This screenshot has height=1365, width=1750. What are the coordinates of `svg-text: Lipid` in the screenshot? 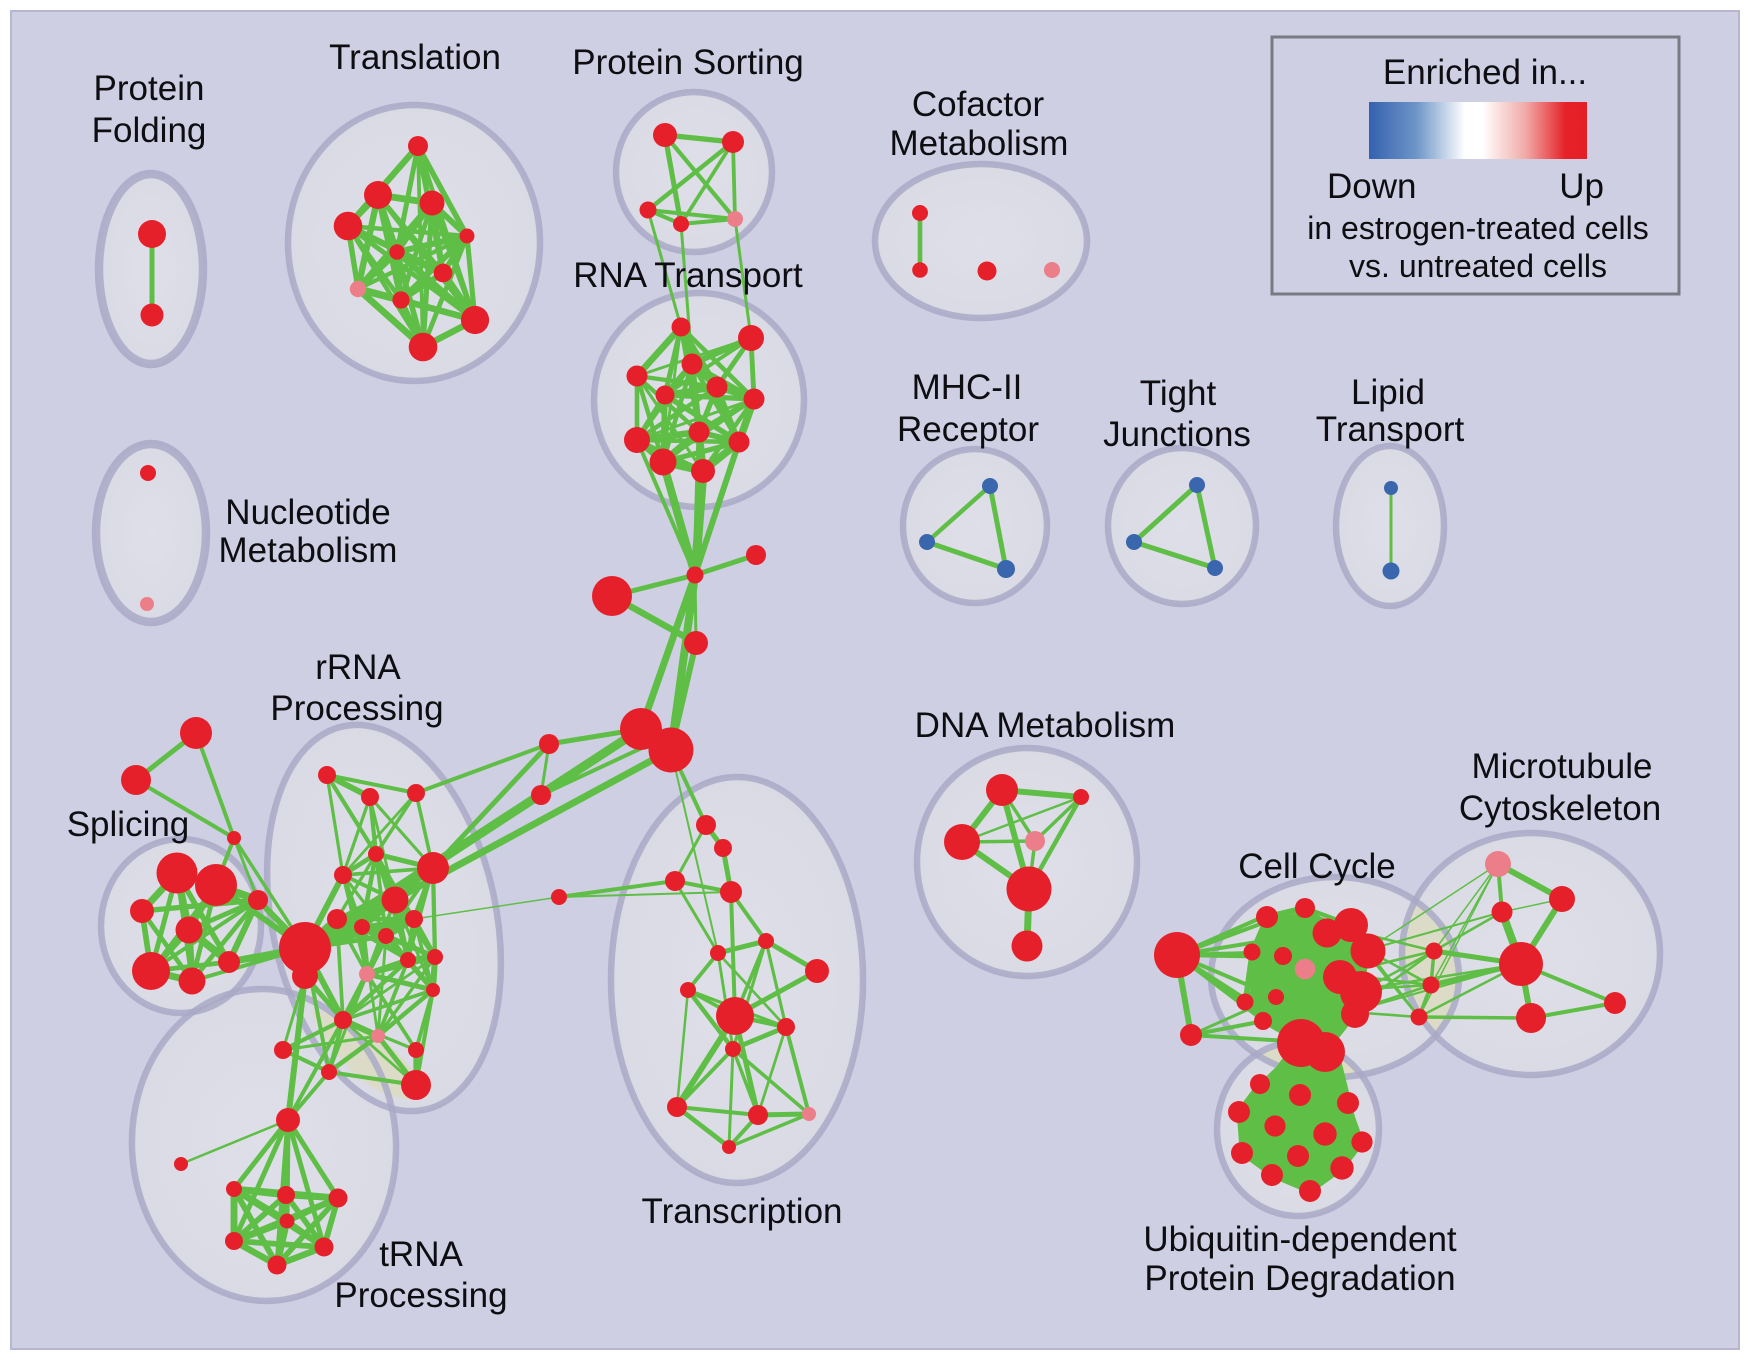 It's located at (1388, 392).